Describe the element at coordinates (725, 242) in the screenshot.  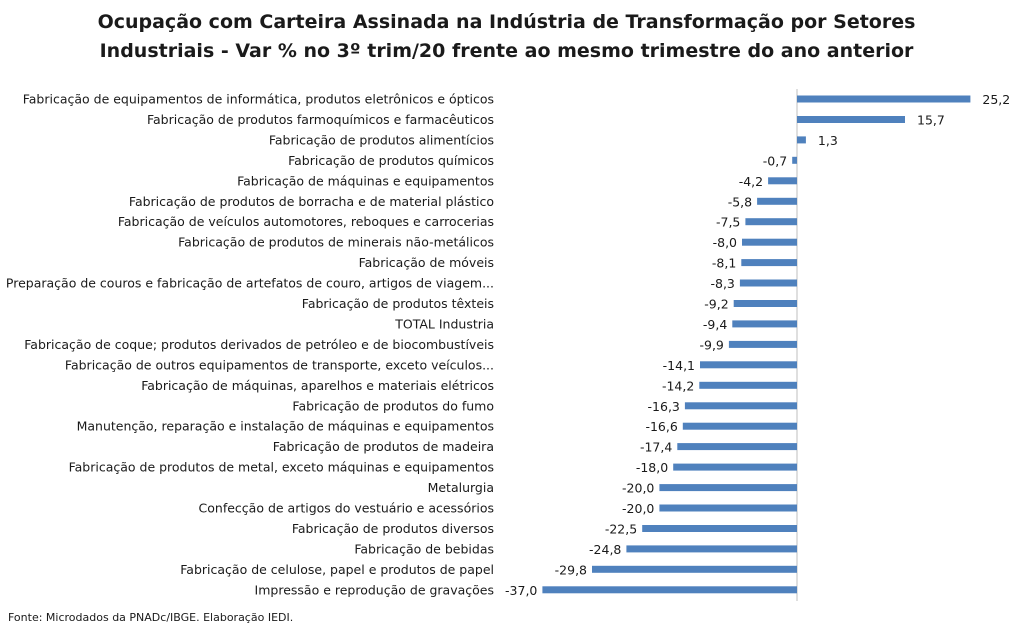
I see `data-label: -8,0` at that location.